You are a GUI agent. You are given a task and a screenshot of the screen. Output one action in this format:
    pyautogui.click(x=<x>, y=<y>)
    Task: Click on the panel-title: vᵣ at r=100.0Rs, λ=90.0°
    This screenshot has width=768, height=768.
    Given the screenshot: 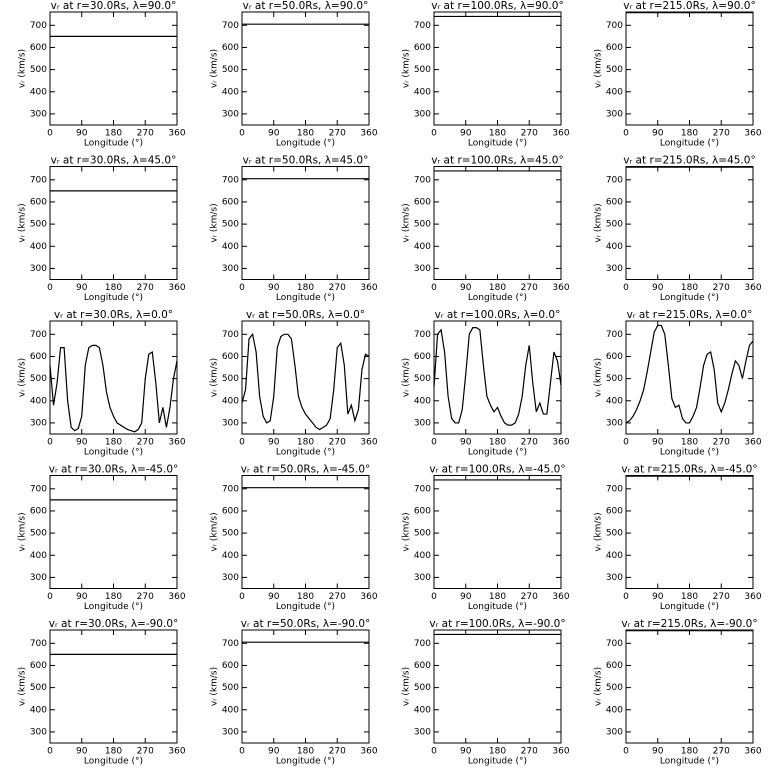 What is the action you would take?
    pyautogui.click(x=497, y=6)
    